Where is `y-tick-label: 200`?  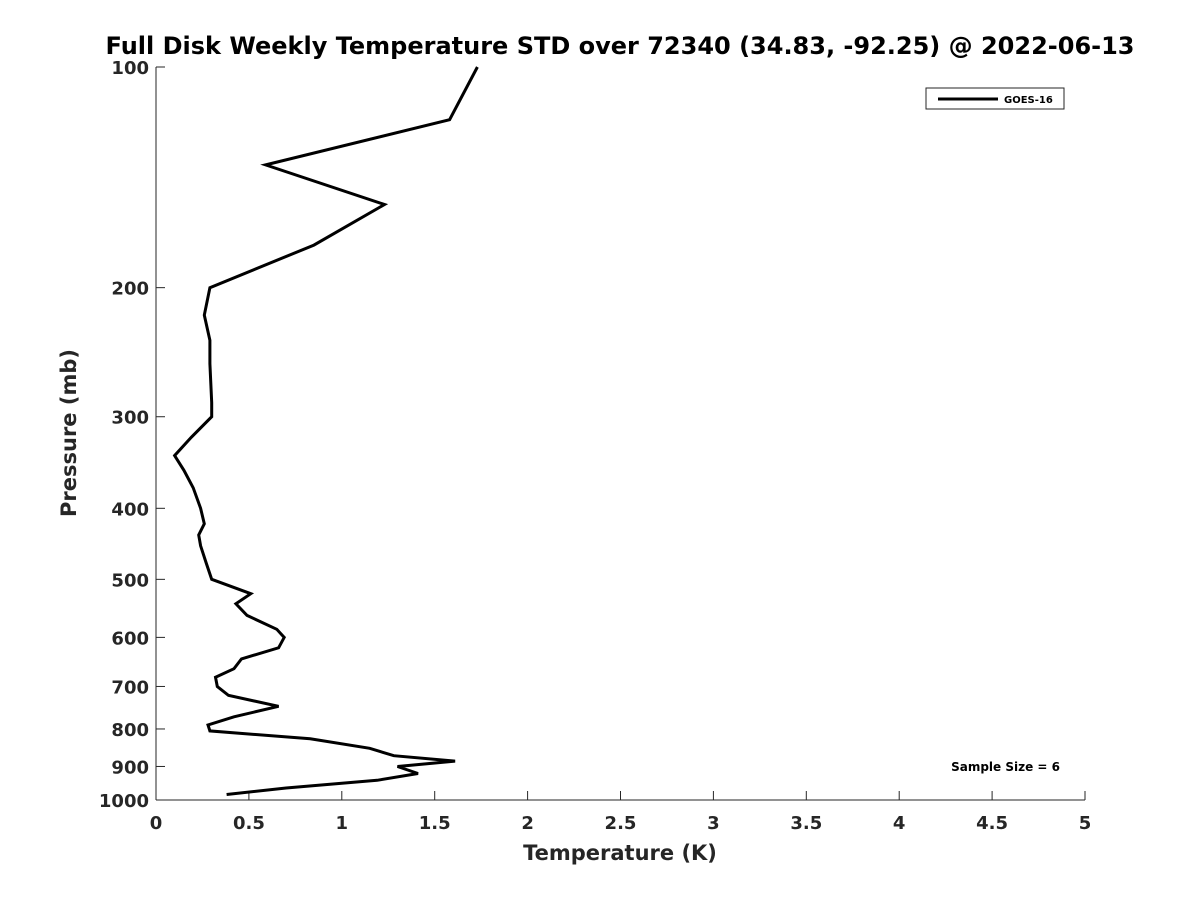
y-tick-label: 200 is located at coordinates (130, 289).